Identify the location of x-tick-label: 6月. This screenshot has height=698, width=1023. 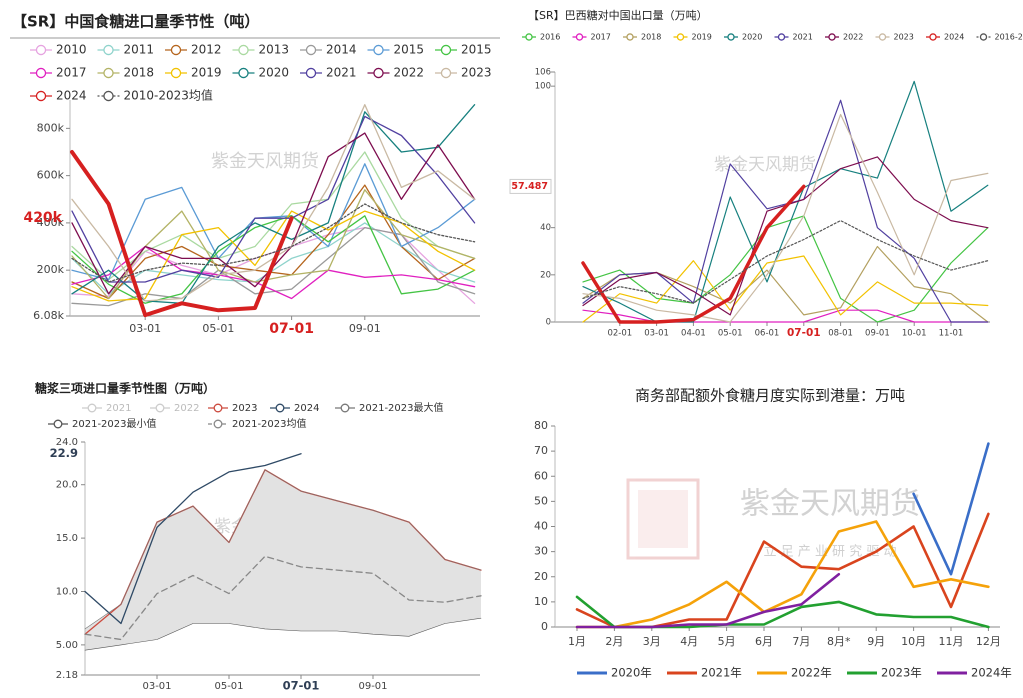
(764, 641).